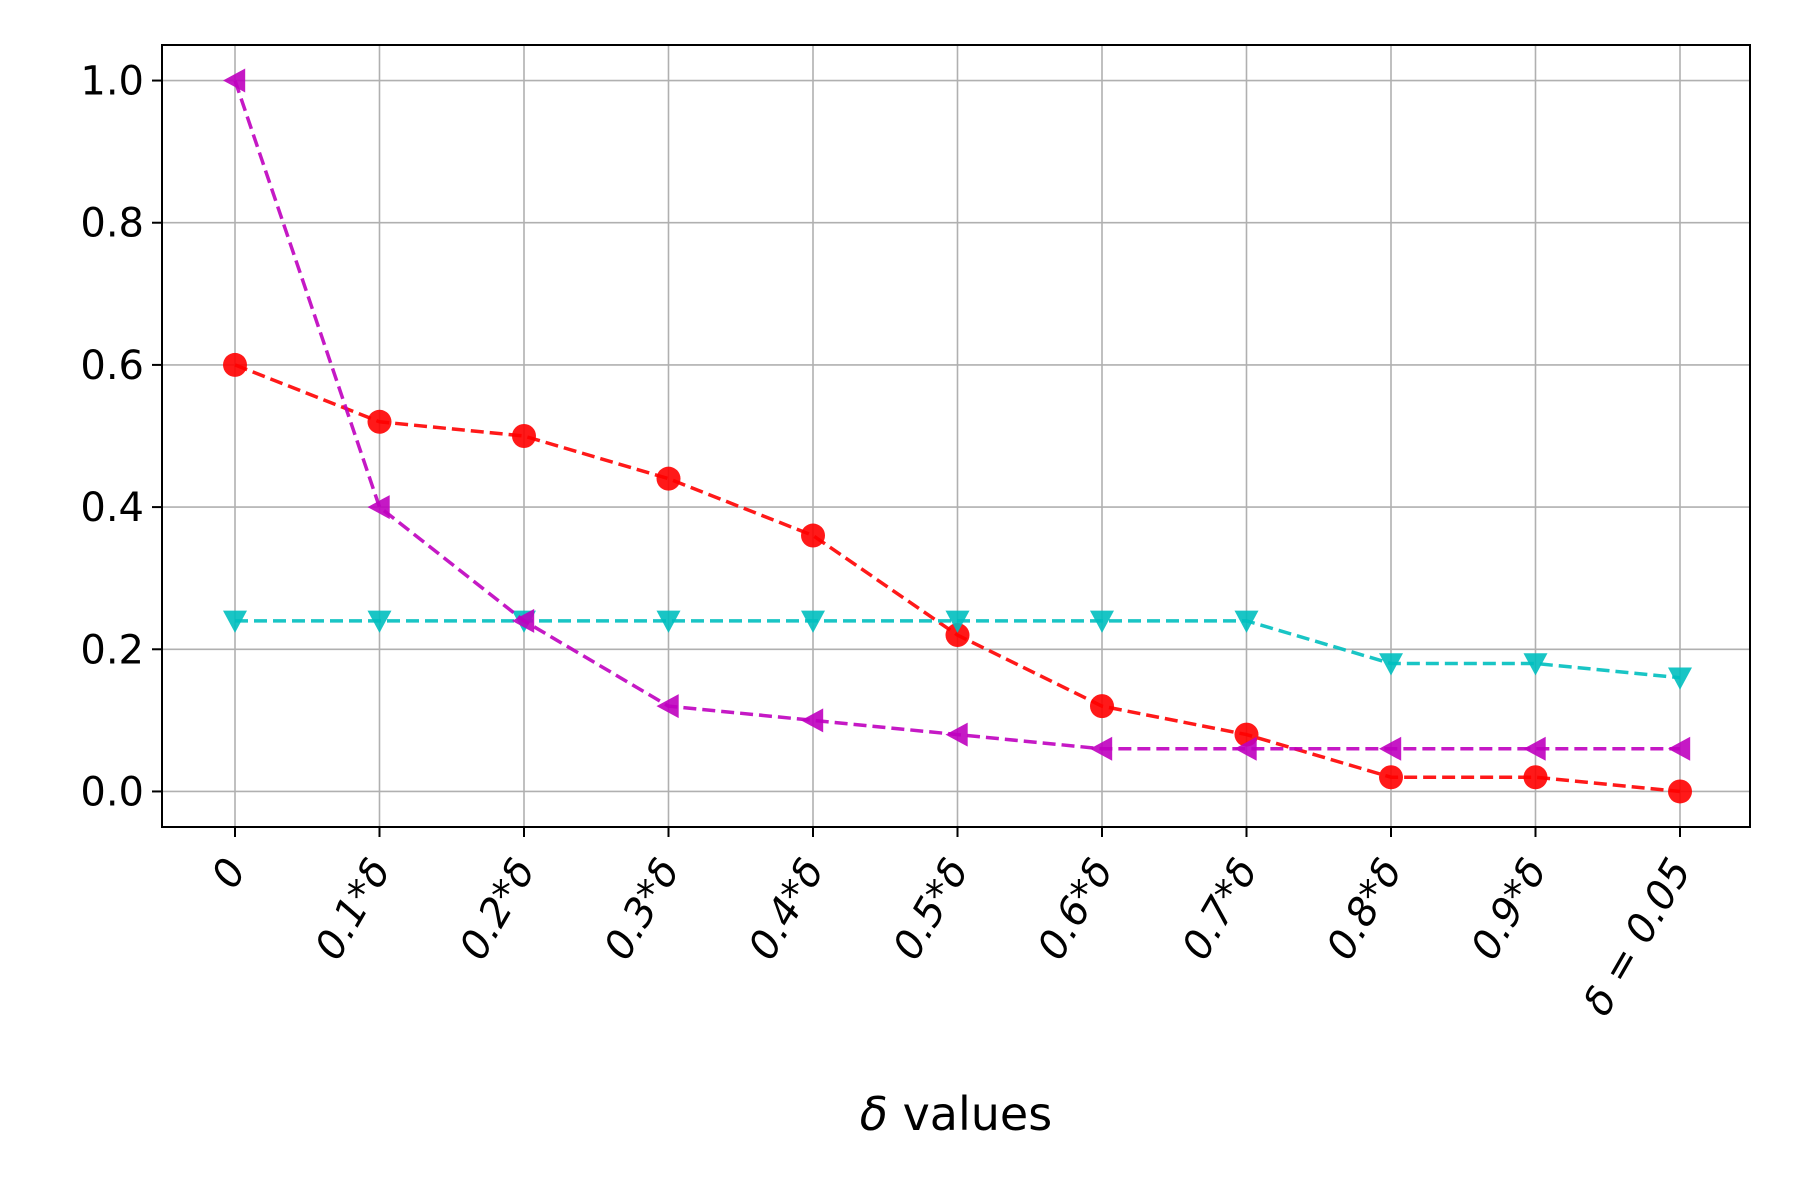 This screenshot has width=1800, height=1204. I want to click on y-tick-label: 0.0, so click(112, 792).